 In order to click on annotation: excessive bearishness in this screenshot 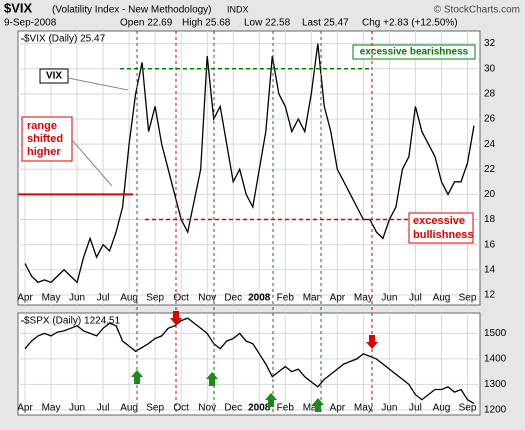, I will do `click(414, 52)`.